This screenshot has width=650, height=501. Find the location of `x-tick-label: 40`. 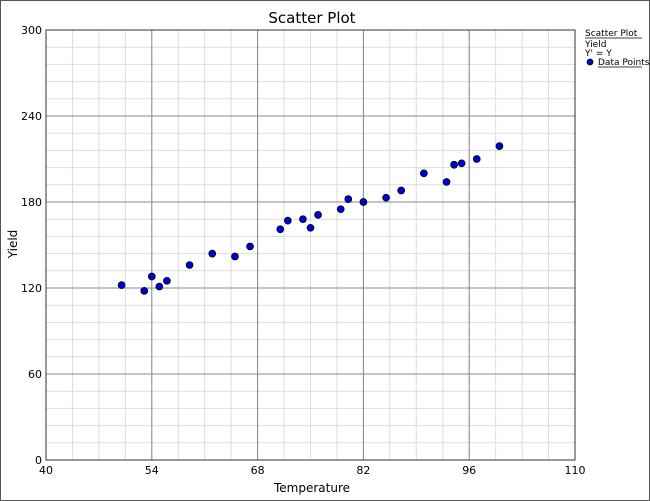

x-tick-label: 40 is located at coordinates (46, 470).